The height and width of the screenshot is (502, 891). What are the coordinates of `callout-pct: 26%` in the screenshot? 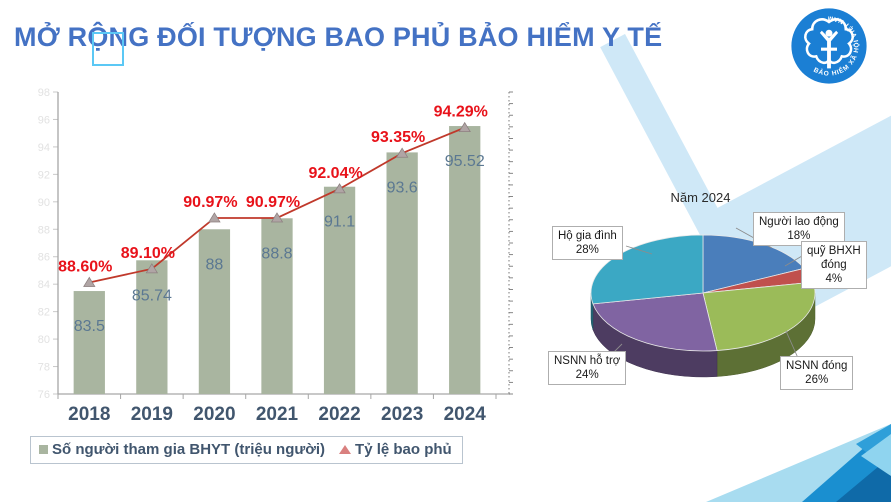 It's located at (817, 380).